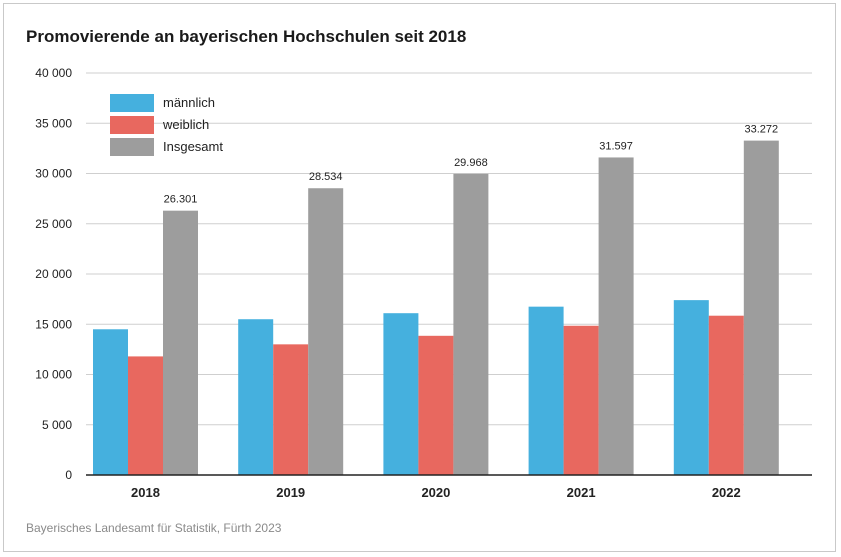  Describe the element at coordinates (53, 375) in the screenshot. I see `y-tick-label: 10 000` at that location.